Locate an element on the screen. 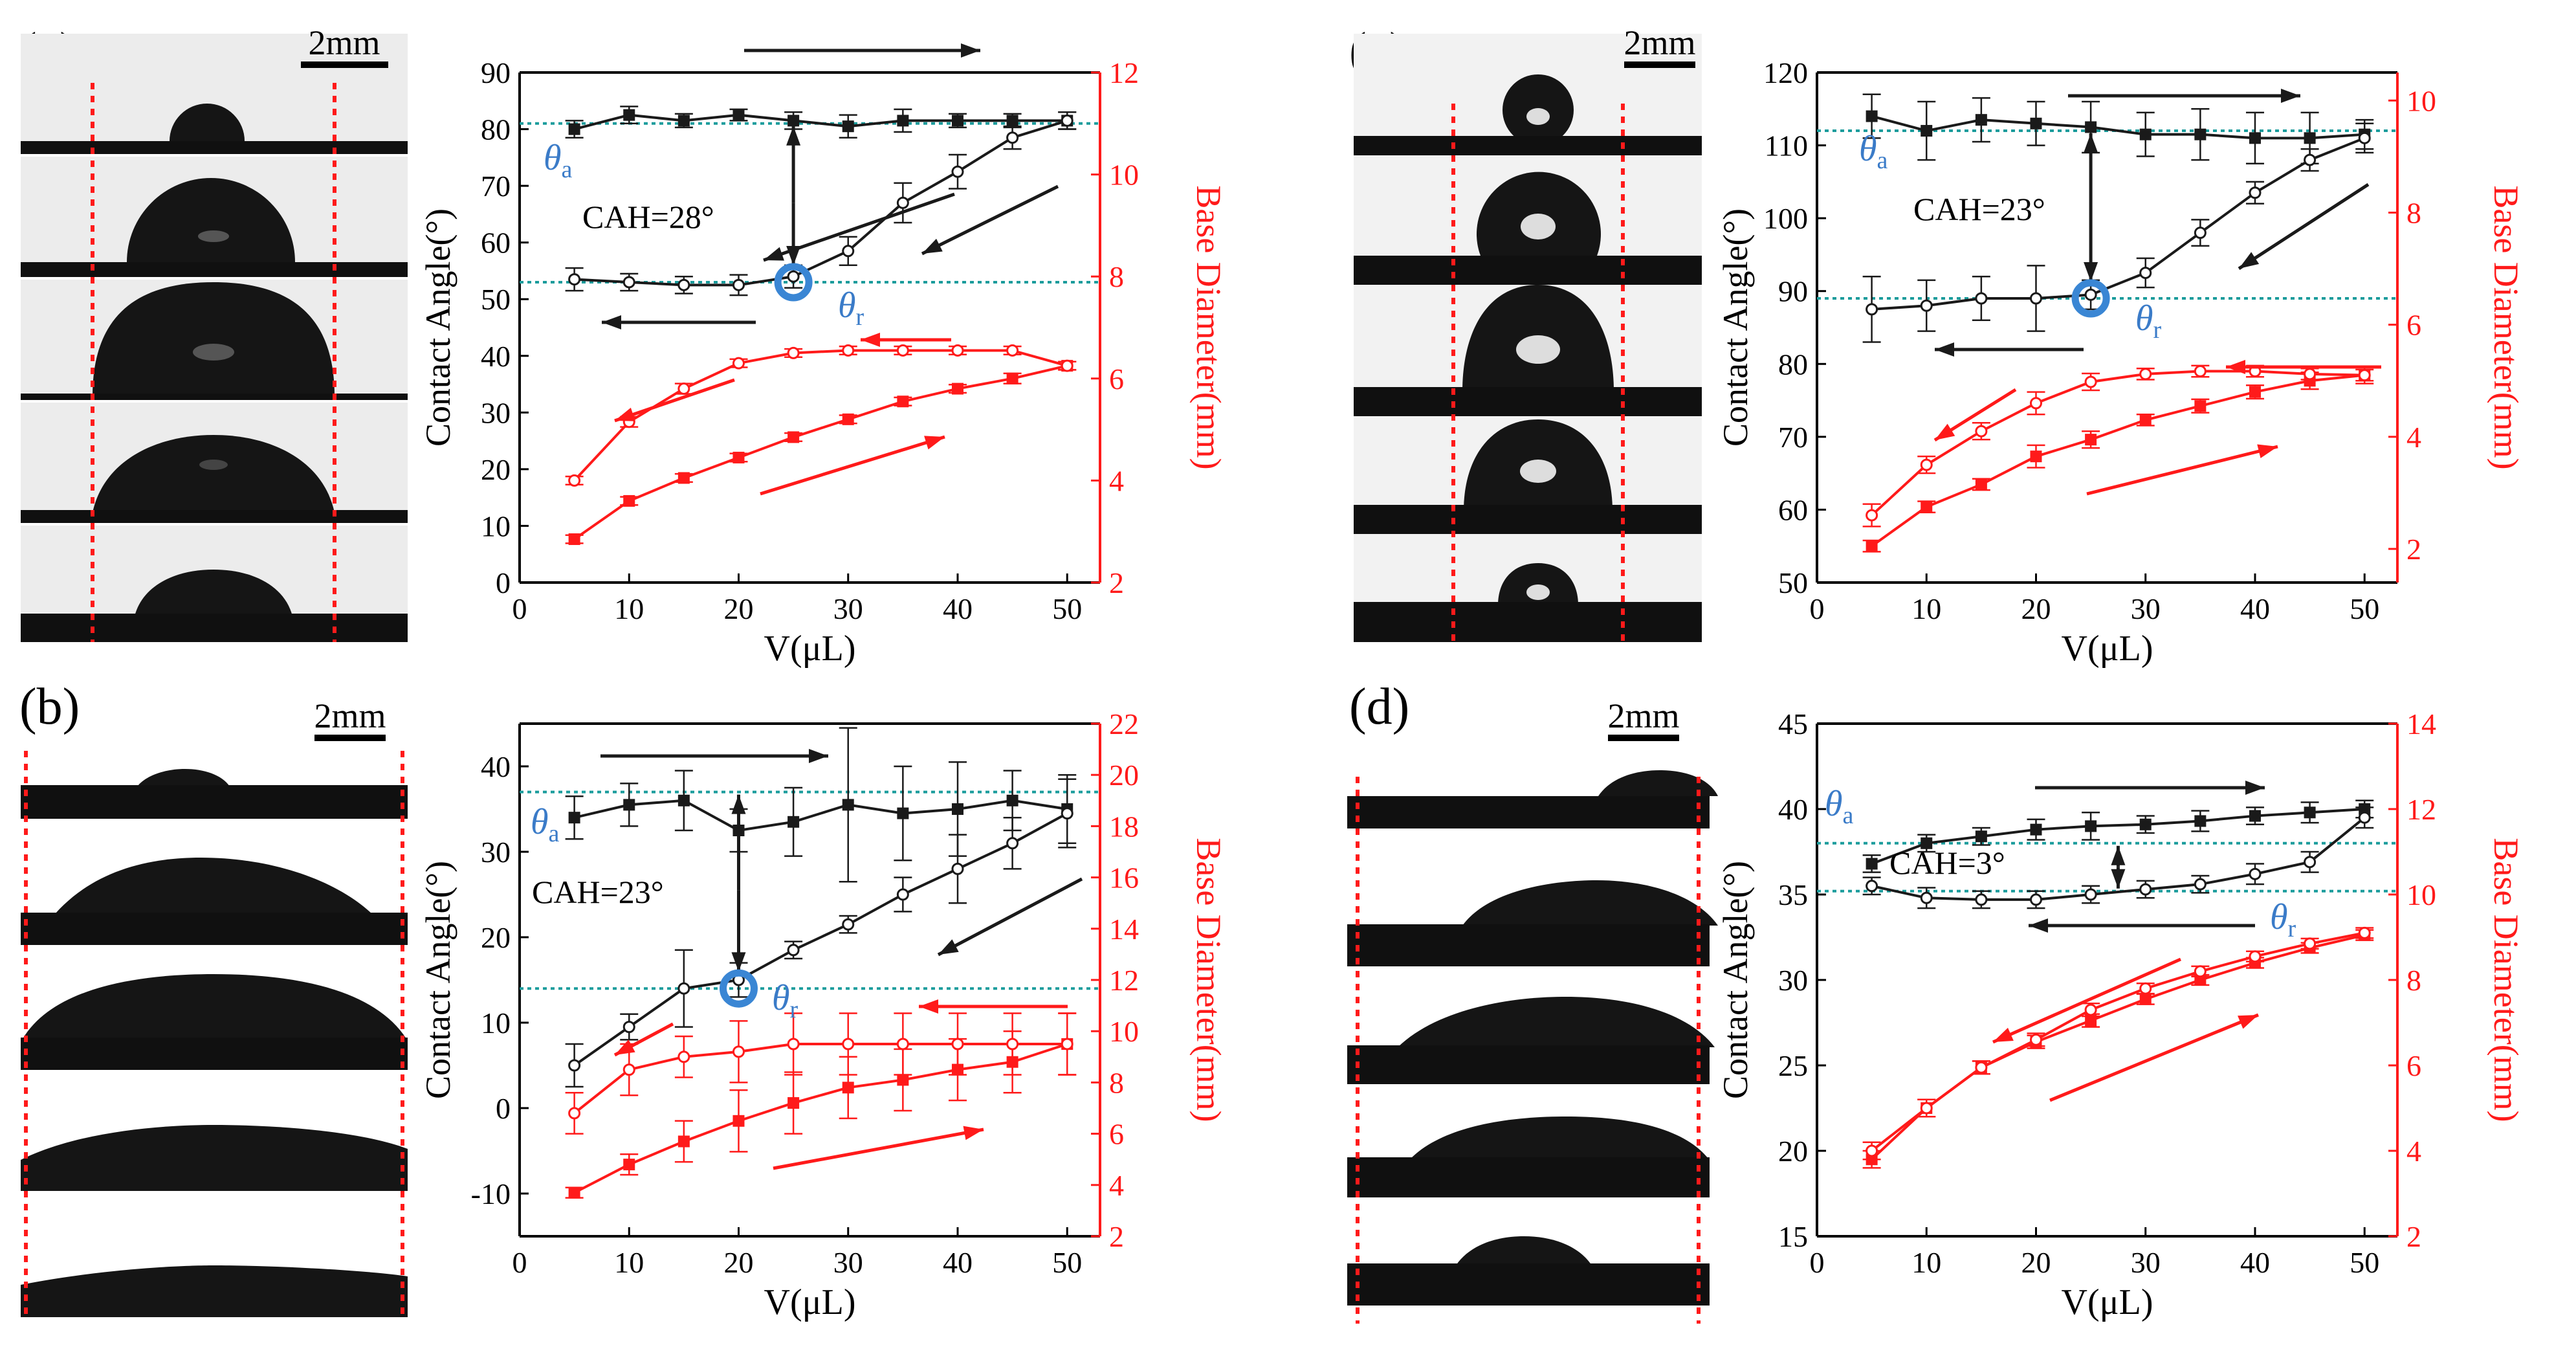 The height and width of the screenshot is (1367, 2576). c-withdrawal-diagonal-arrow-shaft is located at coordinates (2304, 227).